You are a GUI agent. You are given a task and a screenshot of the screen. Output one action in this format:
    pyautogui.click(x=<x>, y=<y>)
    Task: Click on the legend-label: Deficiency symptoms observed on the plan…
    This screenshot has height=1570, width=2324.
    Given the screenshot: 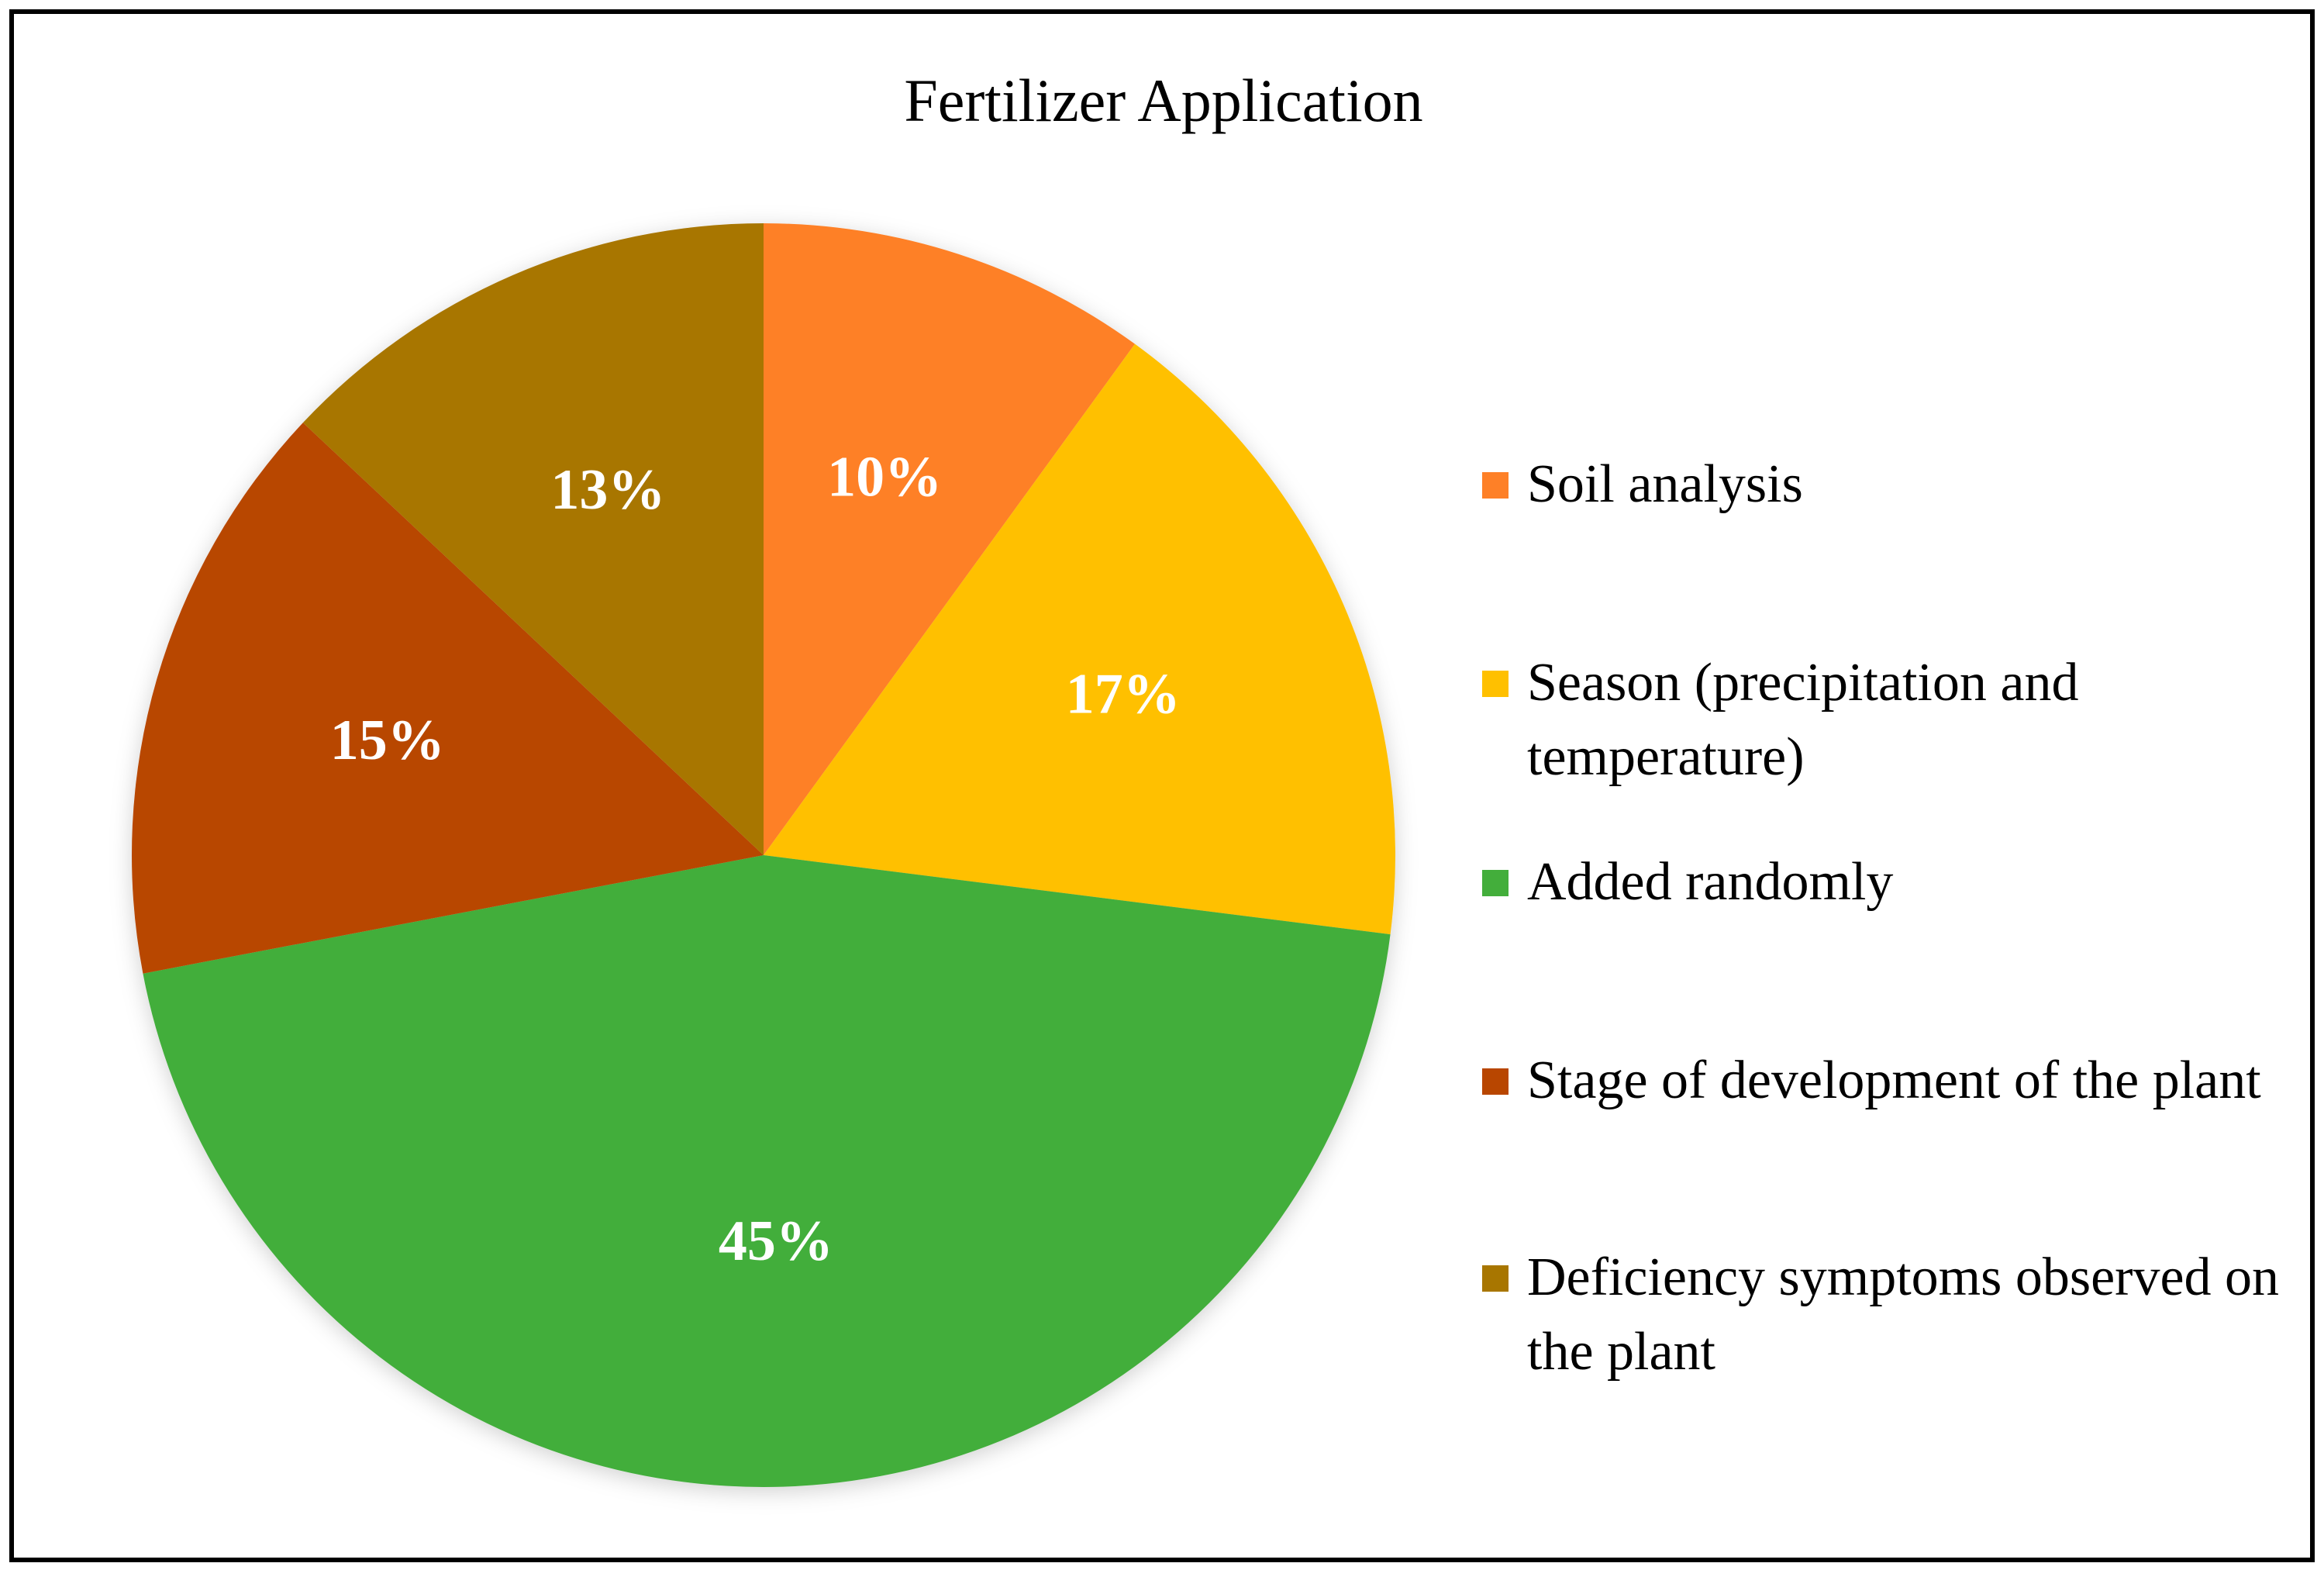 What is the action you would take?
    pyautogui.click(x=1903, y=1315)
    